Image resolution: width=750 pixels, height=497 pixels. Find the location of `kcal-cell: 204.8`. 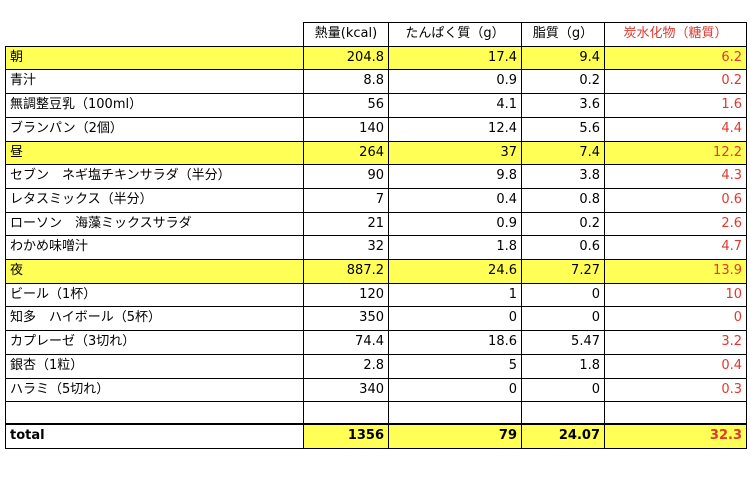

kcal-cell: 204.8 is located at coordinates (346, 58).